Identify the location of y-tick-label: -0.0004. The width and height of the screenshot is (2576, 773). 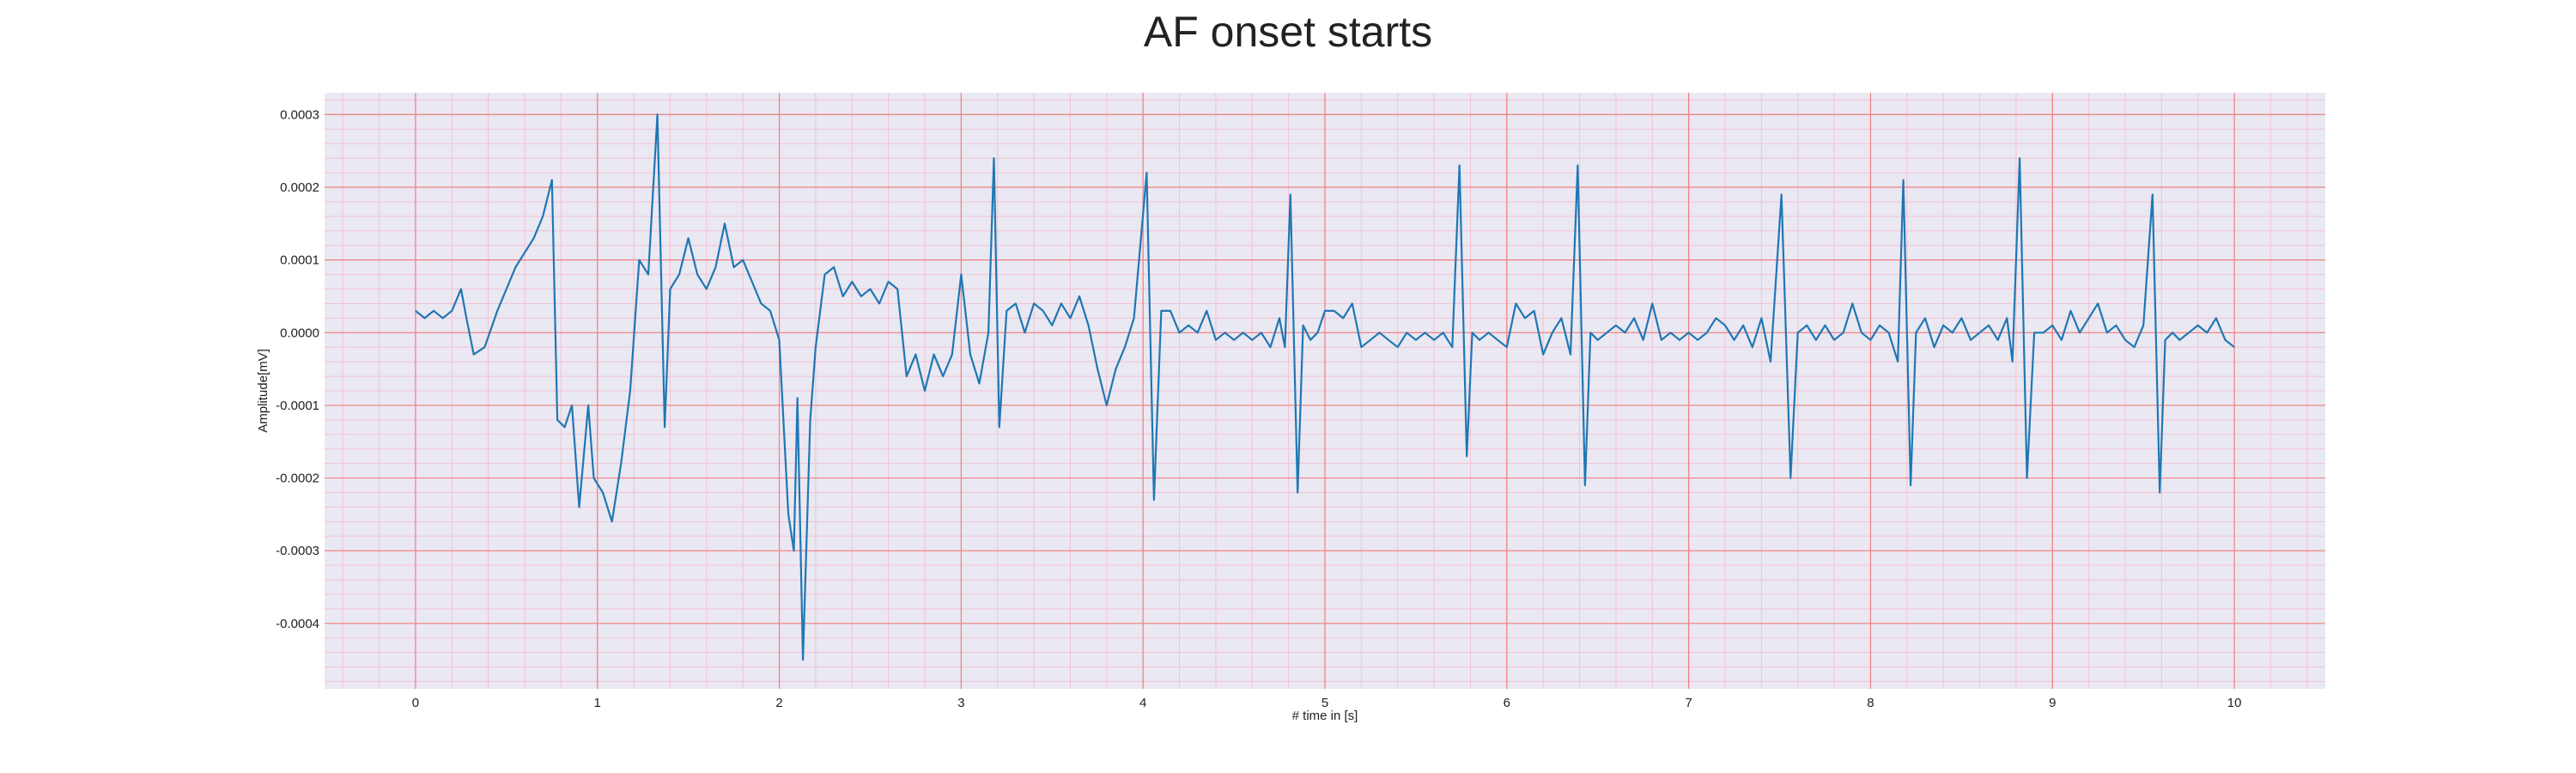
(297, 624).